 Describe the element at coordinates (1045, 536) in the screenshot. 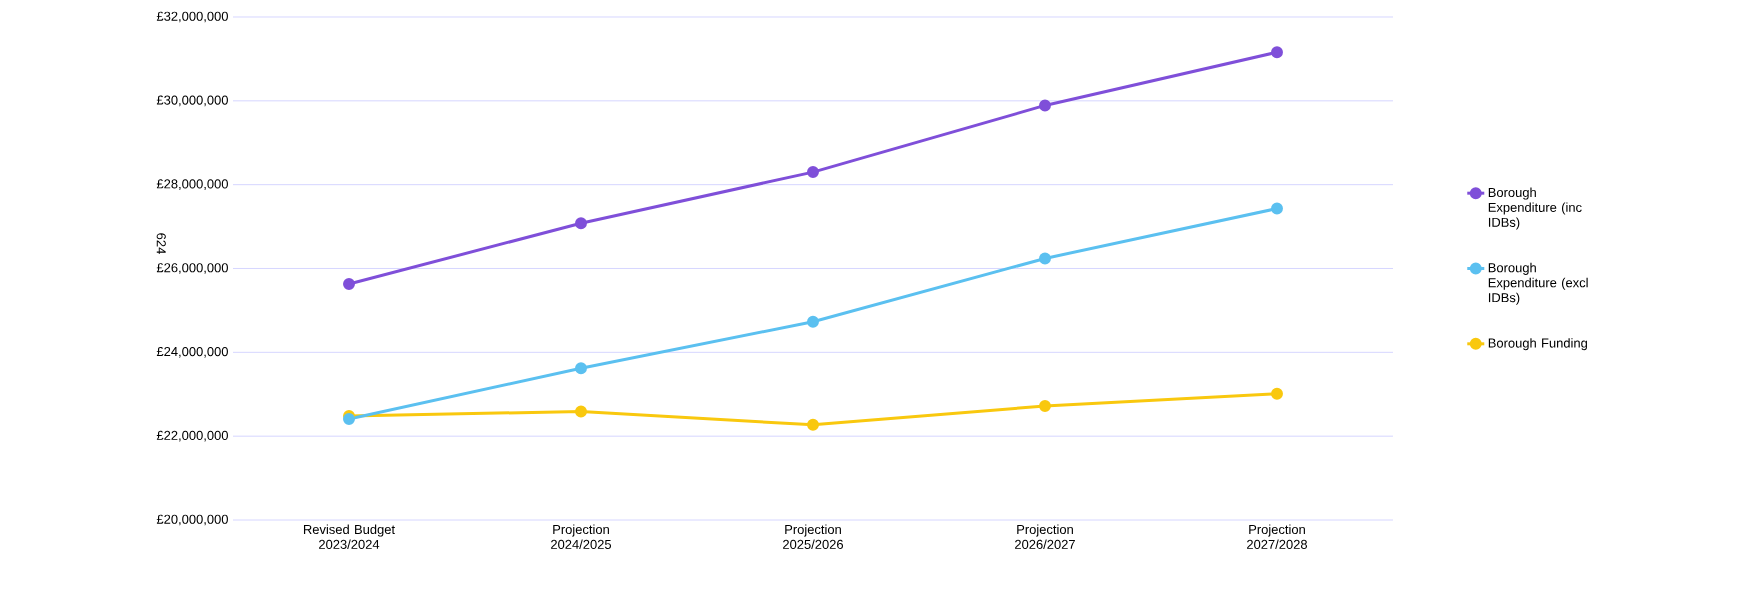

I see `x-tick-label: Projection 2026/2027` at that location.